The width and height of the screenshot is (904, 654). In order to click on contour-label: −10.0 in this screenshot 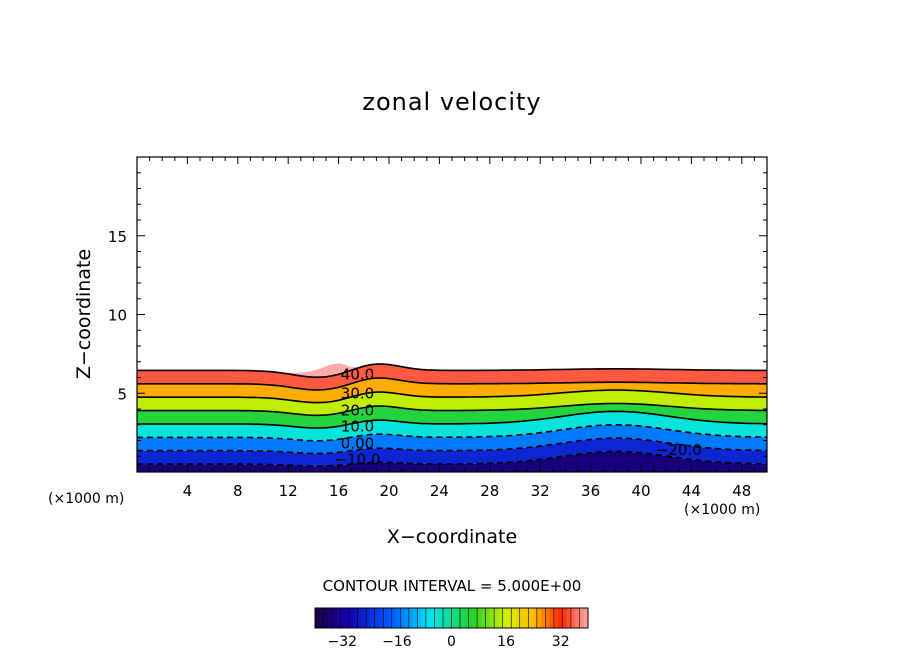, I will do `click(358, 459)`.